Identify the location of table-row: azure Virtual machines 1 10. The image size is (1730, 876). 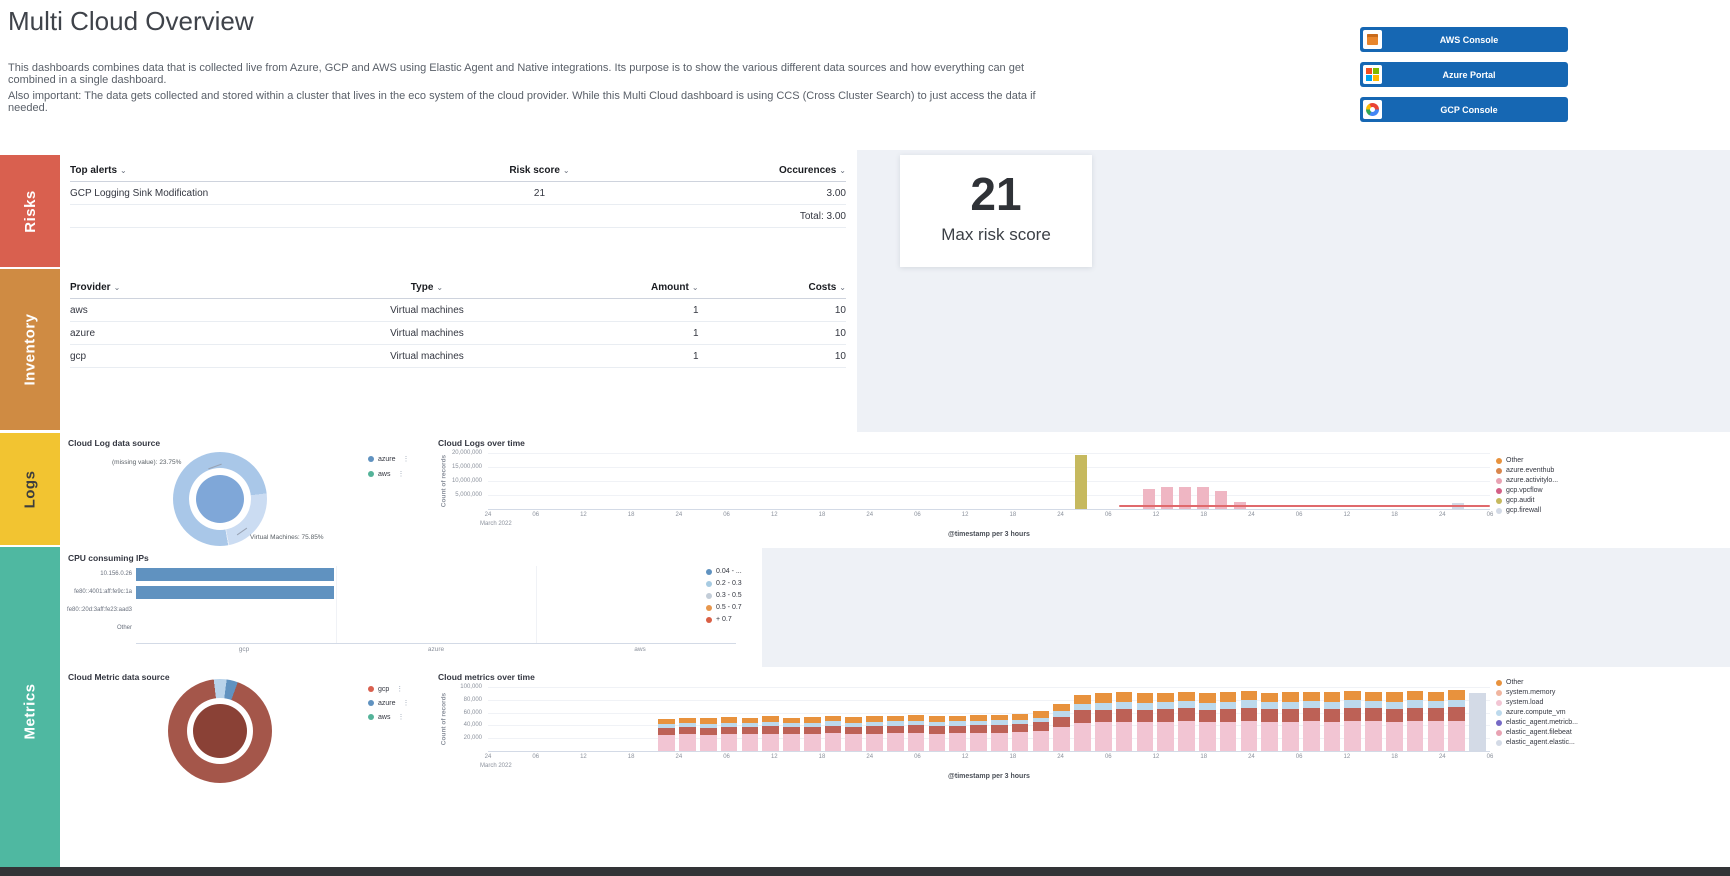
(458, 333).